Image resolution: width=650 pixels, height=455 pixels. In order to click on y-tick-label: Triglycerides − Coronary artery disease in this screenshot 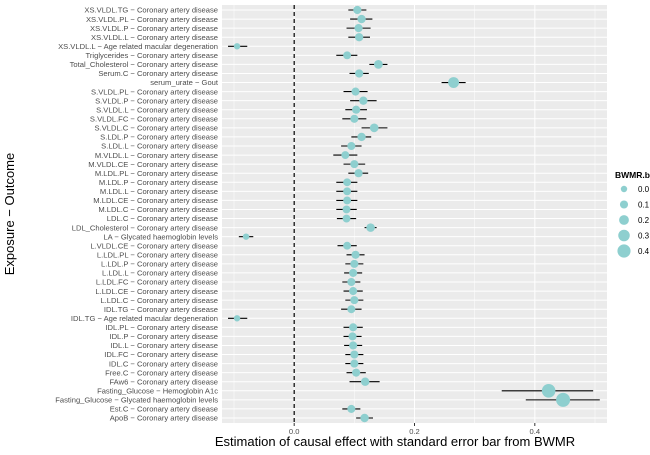, I will do `click(152, 55)`.